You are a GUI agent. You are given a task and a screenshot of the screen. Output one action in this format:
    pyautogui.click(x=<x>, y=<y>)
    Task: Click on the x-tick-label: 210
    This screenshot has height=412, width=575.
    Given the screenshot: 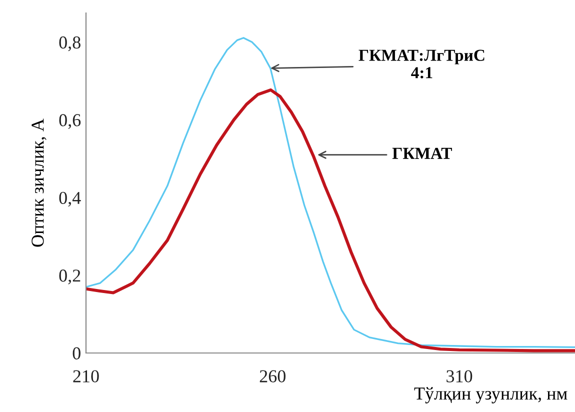 What is the action you would take?
    pyautogui.click(x=86, y=376)
    